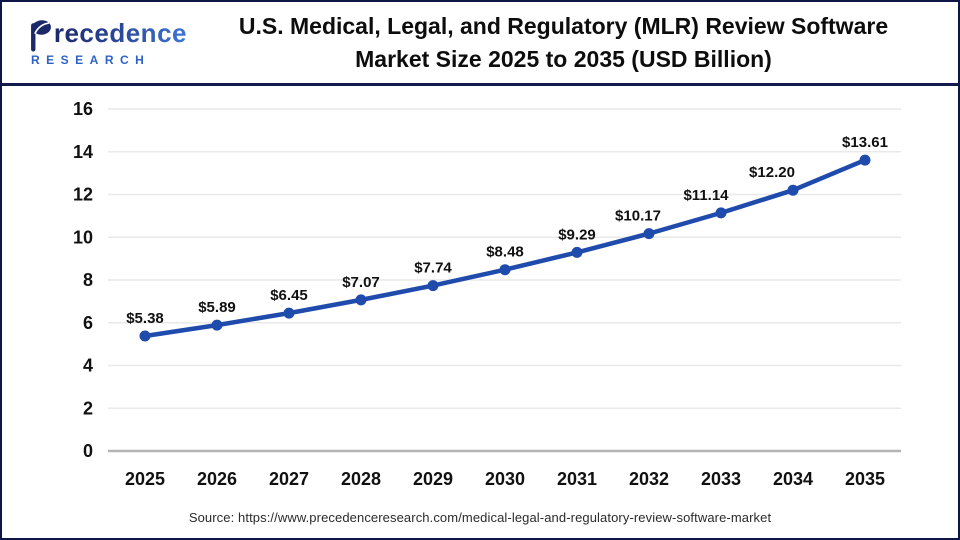 This screenshot has height=540, width=960. What do you see at coordinates (706, 195) in the screenshot?
I see `data-point-label: $11.14` at bounding box center [706, 195].